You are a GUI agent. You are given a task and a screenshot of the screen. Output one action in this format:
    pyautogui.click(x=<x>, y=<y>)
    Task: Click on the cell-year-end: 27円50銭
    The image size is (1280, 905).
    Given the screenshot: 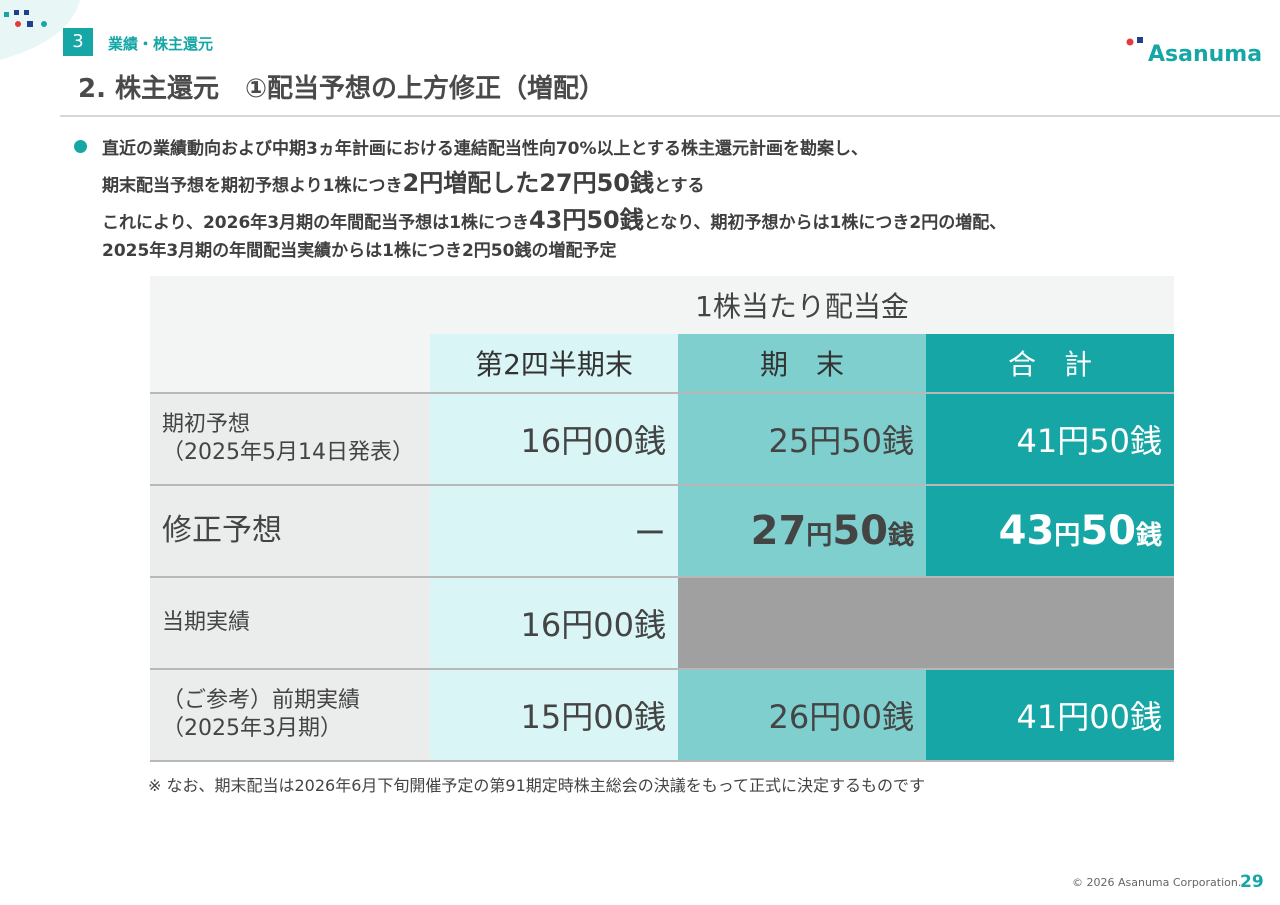 What is the action you would take?
    pyautogui.click(x=802, y=530)
    